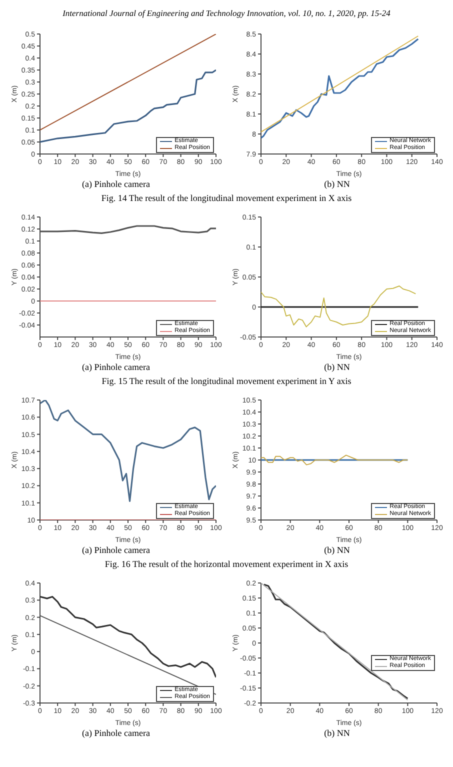  What do you see at coordinates (226, 381) in the screenshot?
I see `caption: Fig. 15 The result of the longitudinal movement experiment in Y axis` at bounding box center [226, 381].